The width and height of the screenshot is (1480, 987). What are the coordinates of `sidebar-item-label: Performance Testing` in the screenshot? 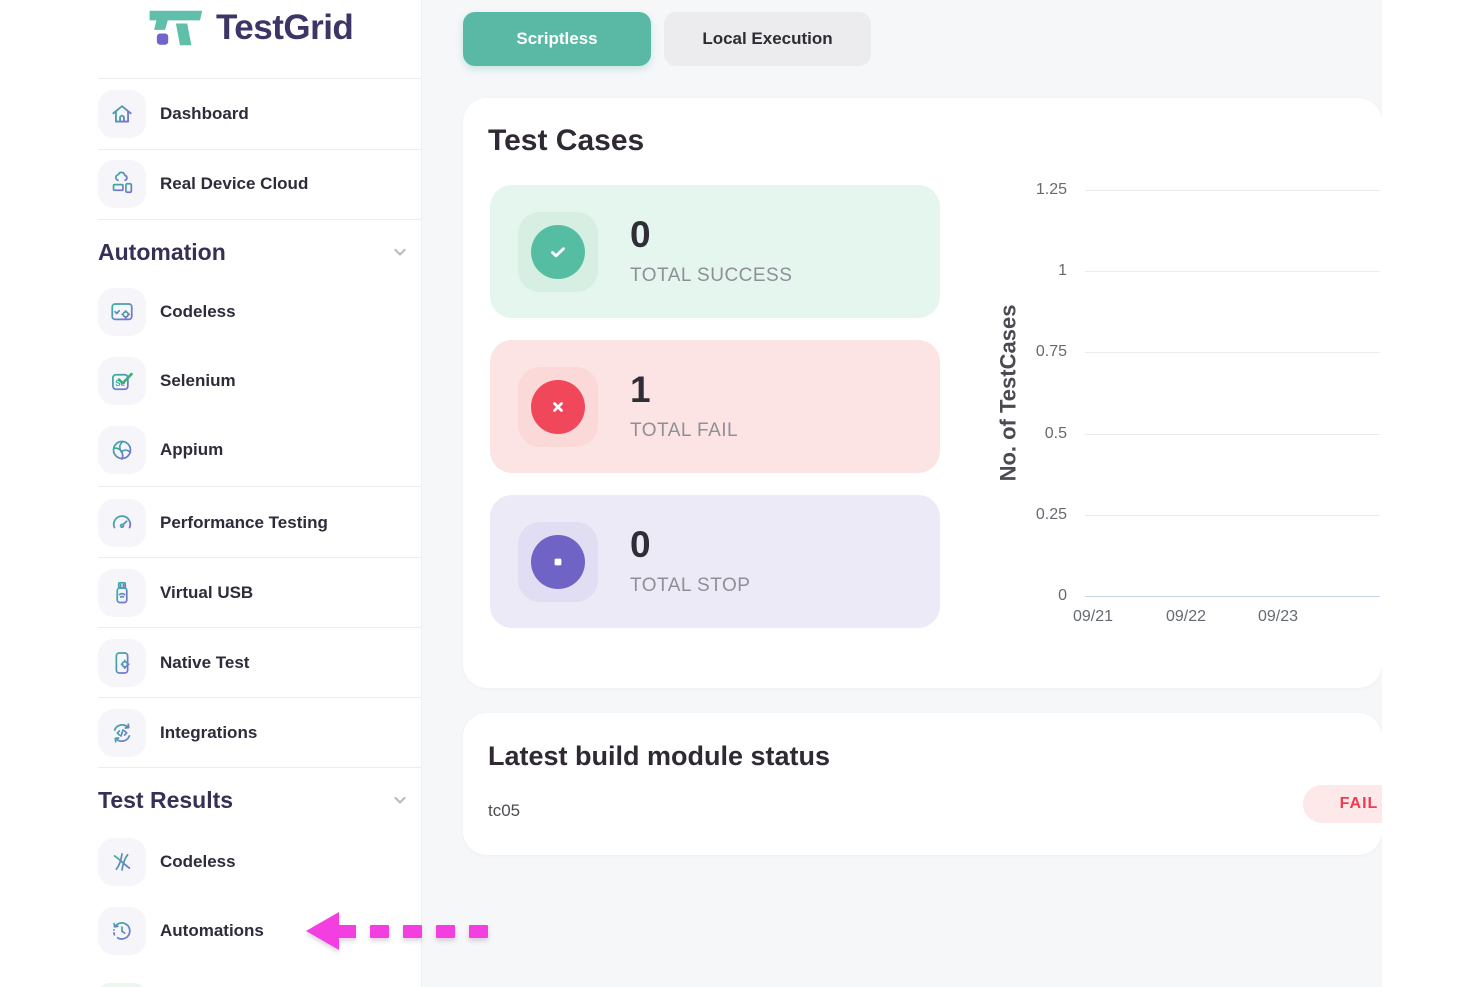 It's located at (244, 522).